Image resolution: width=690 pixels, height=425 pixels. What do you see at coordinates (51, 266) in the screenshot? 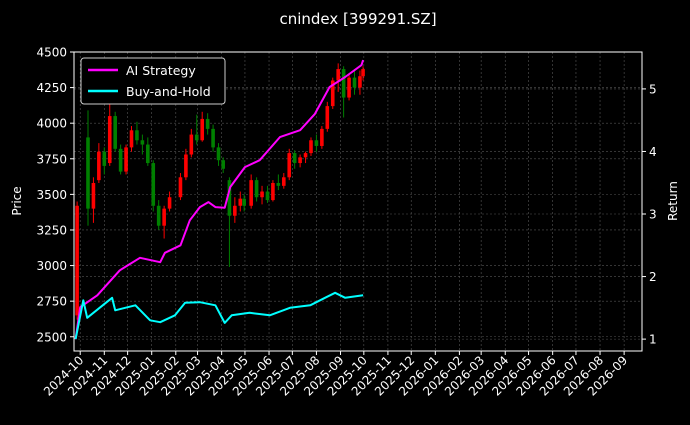
I see `y-tick-label-left: 3000` at bounding box center [51, 266].